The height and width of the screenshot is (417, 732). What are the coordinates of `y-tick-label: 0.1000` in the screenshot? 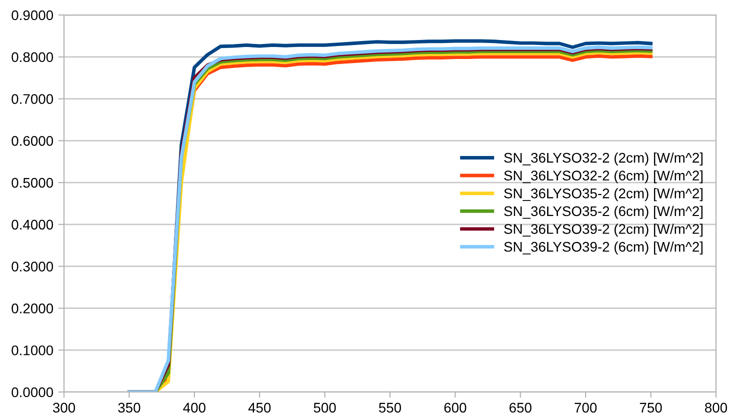 It's located at (33, 350).